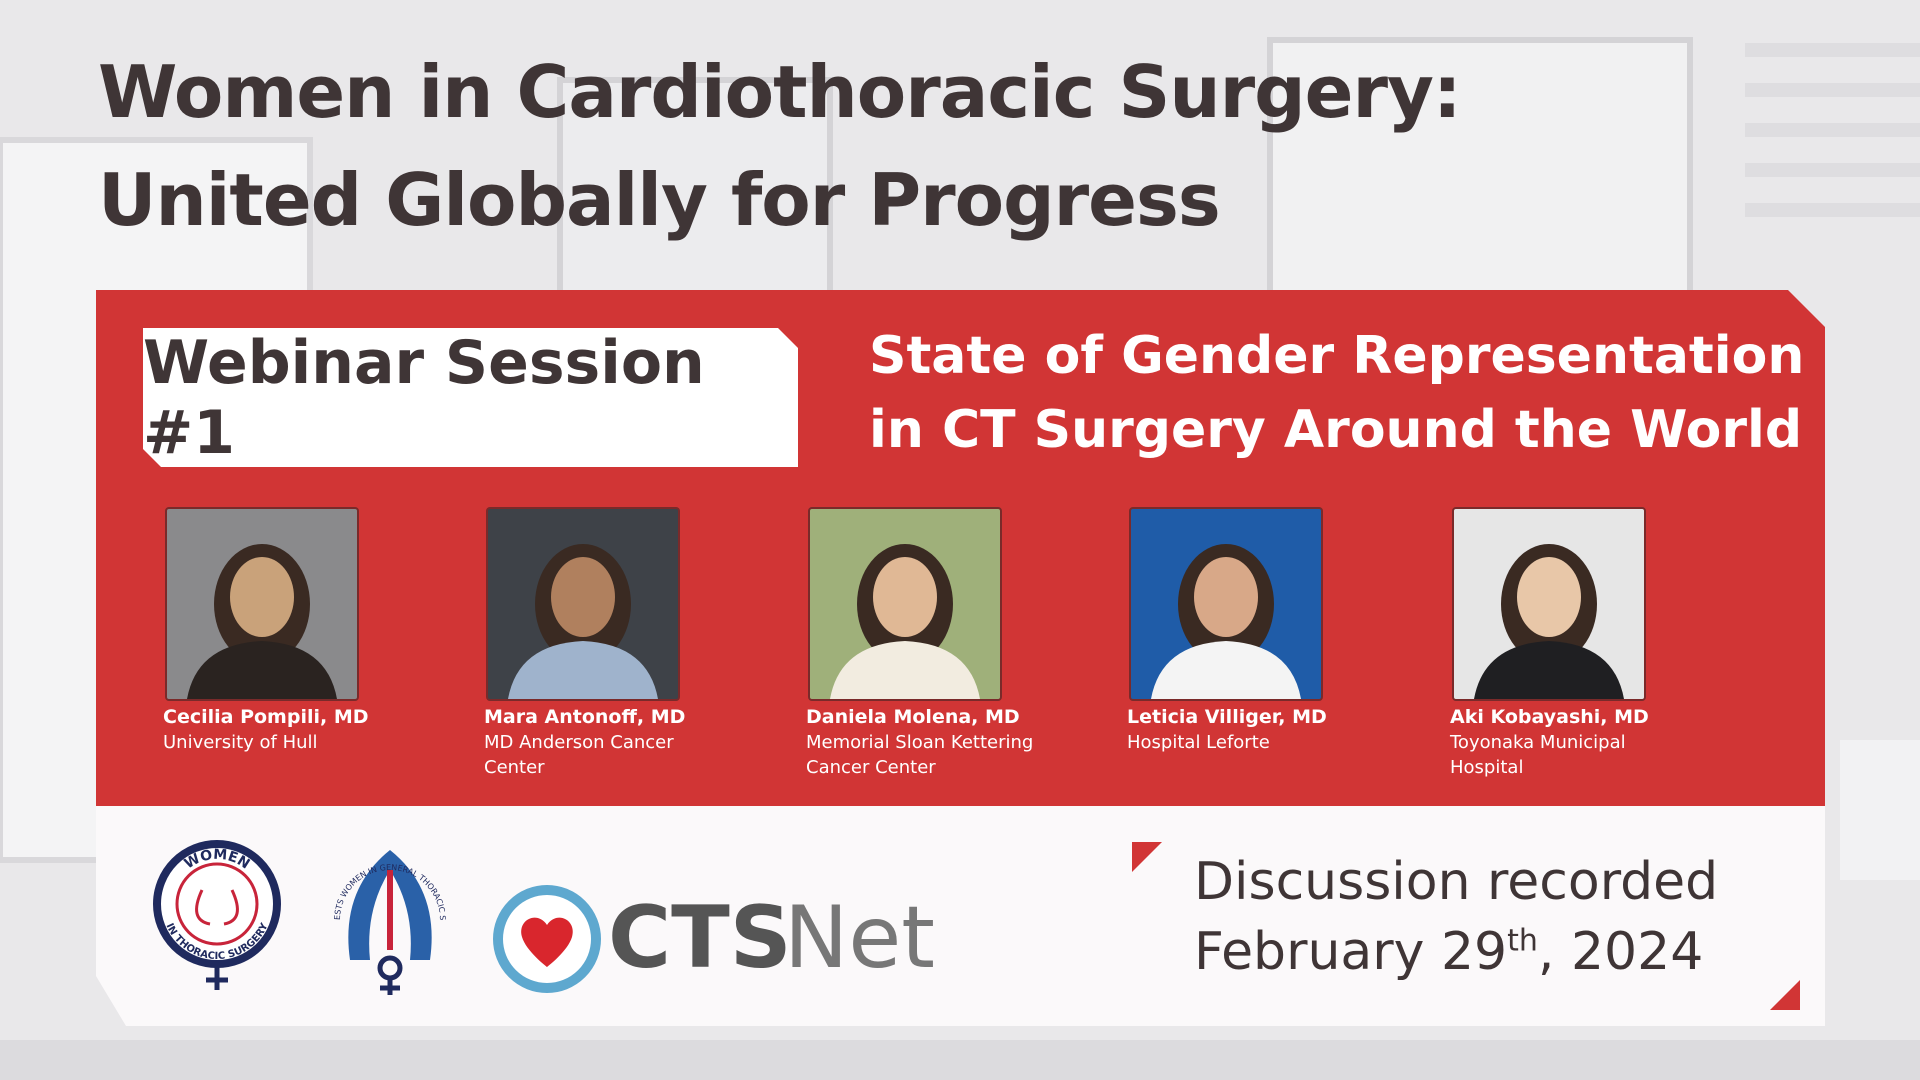 This screenshot has height=1080, width=1920. I want to click on speaker-name: Aki Kobayashi, MD, so click(1549, 717).